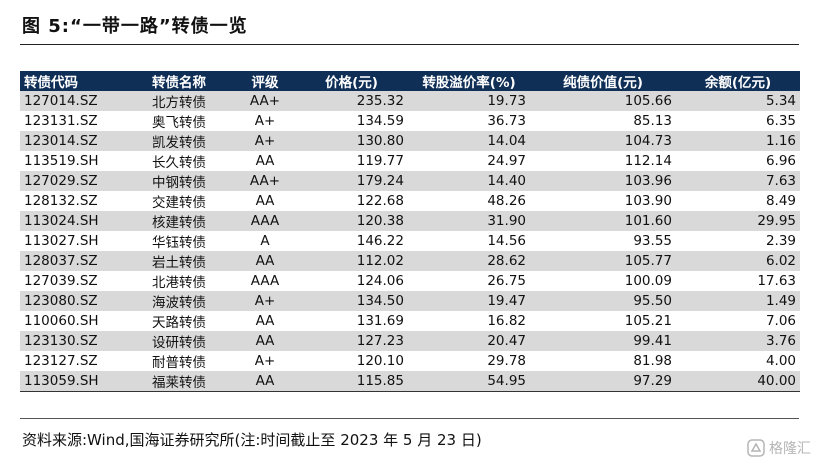  Describe the element at coordinates (469, 321) in the screenshot. I see `premium-cell: 16.82` at that location.